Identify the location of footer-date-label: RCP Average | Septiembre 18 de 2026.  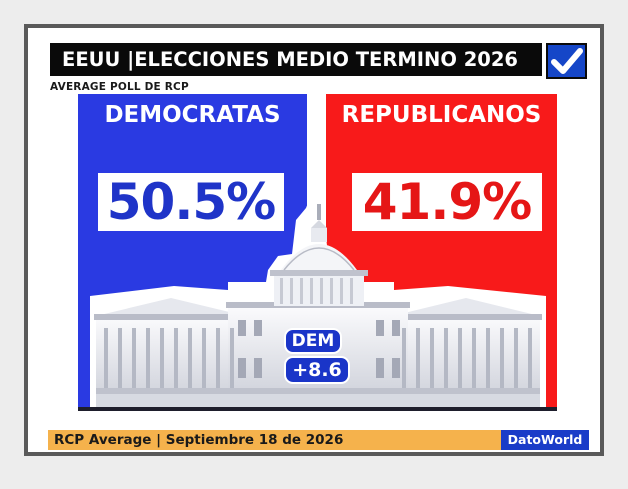
(199, 440).